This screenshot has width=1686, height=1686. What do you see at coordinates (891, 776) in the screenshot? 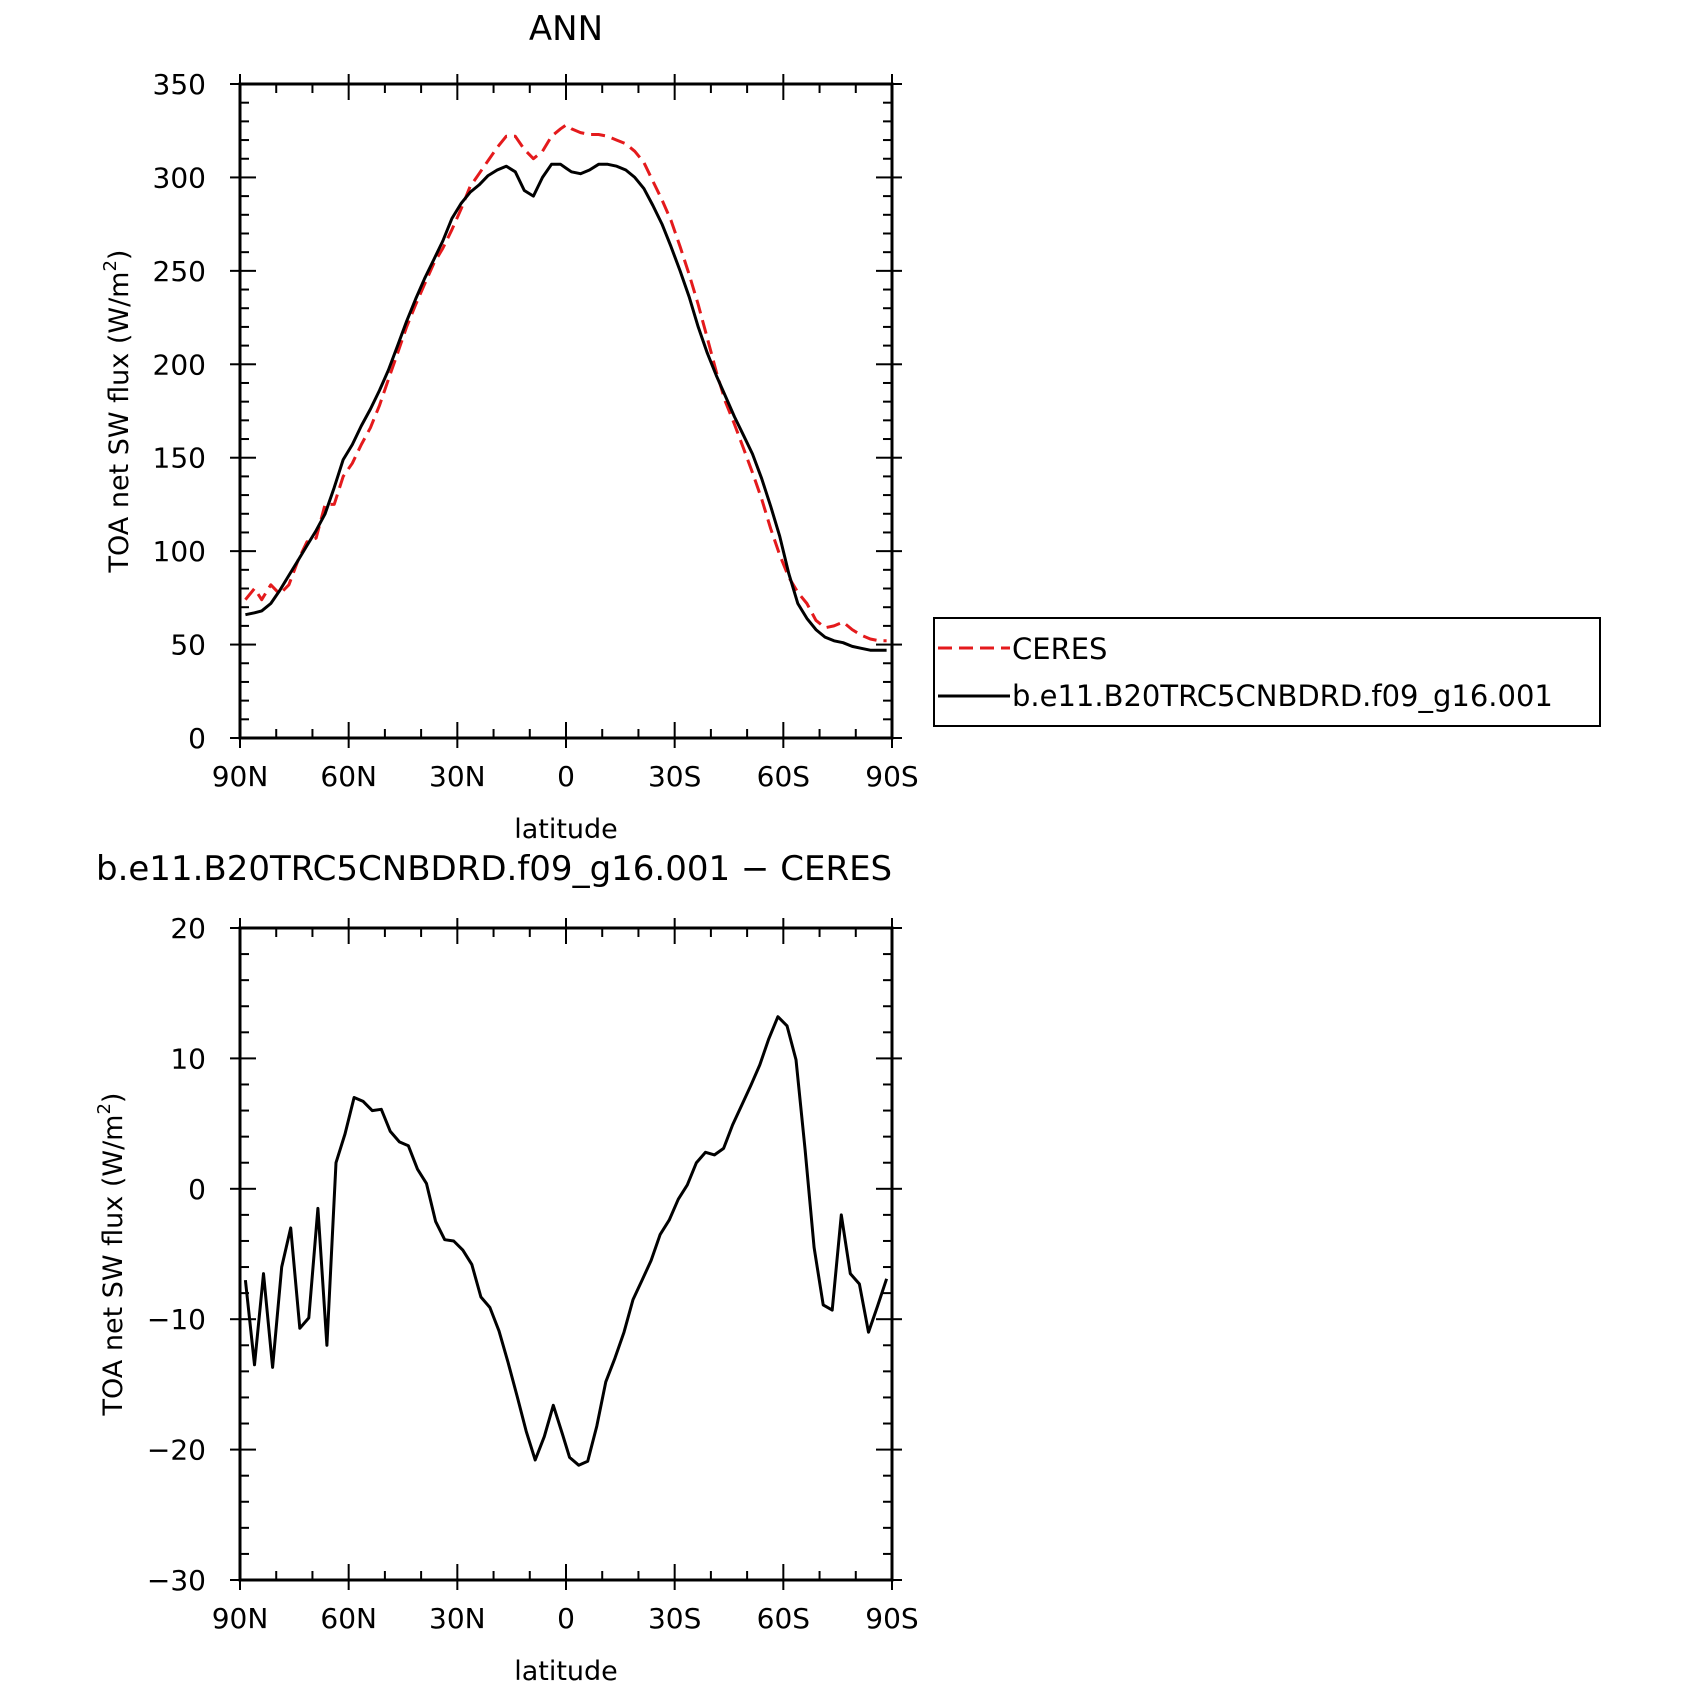
I see `top-x-tick-label: 90S` at bounding box center [891, 776].